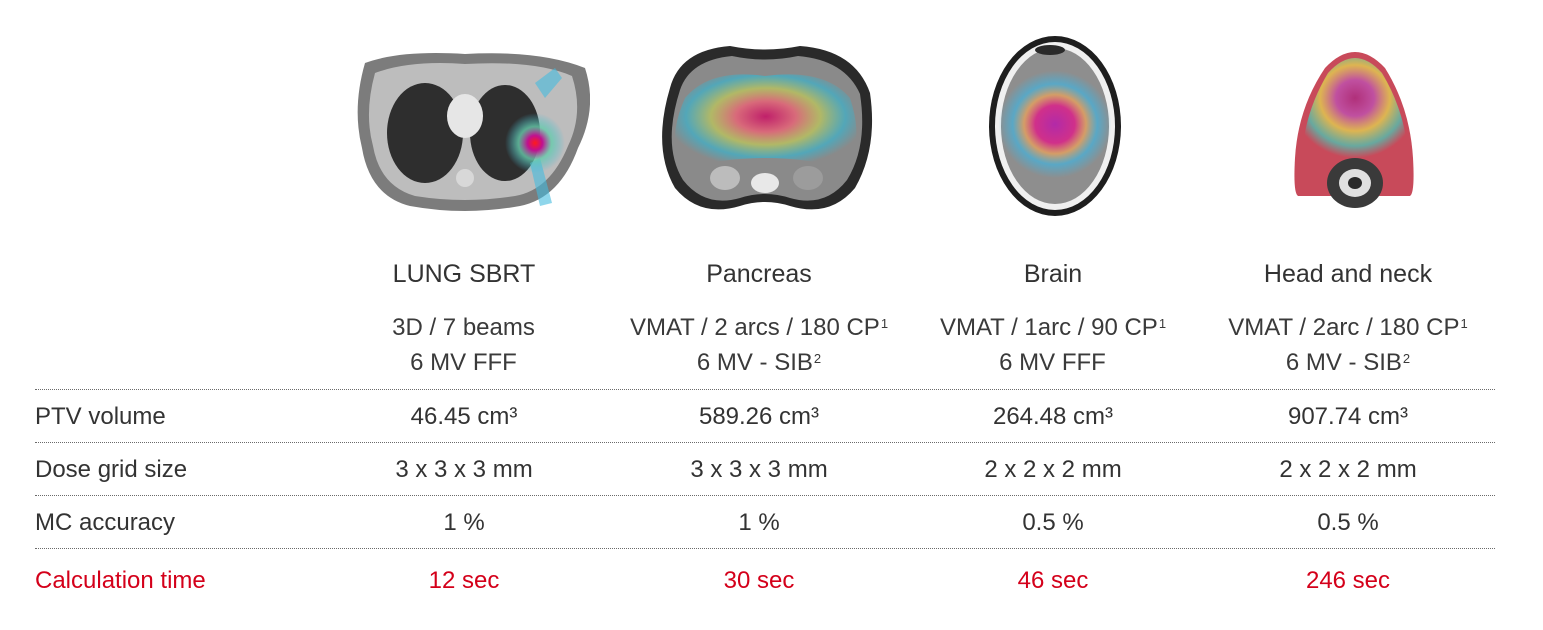 The height and width of the screenshot is (630, 1543). Describe the element at coordinates (1055, 128) in the screenshot. I see `brain-ct-dose-image` at that location.